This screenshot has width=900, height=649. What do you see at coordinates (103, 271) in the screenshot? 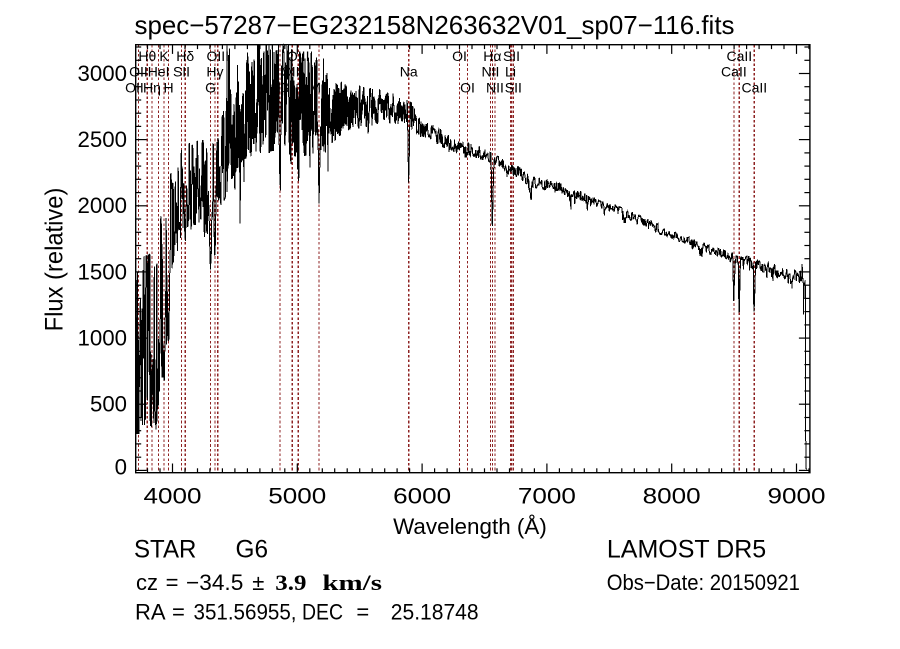
I see `svg-text: 1500` at bounding box center [103, 271].